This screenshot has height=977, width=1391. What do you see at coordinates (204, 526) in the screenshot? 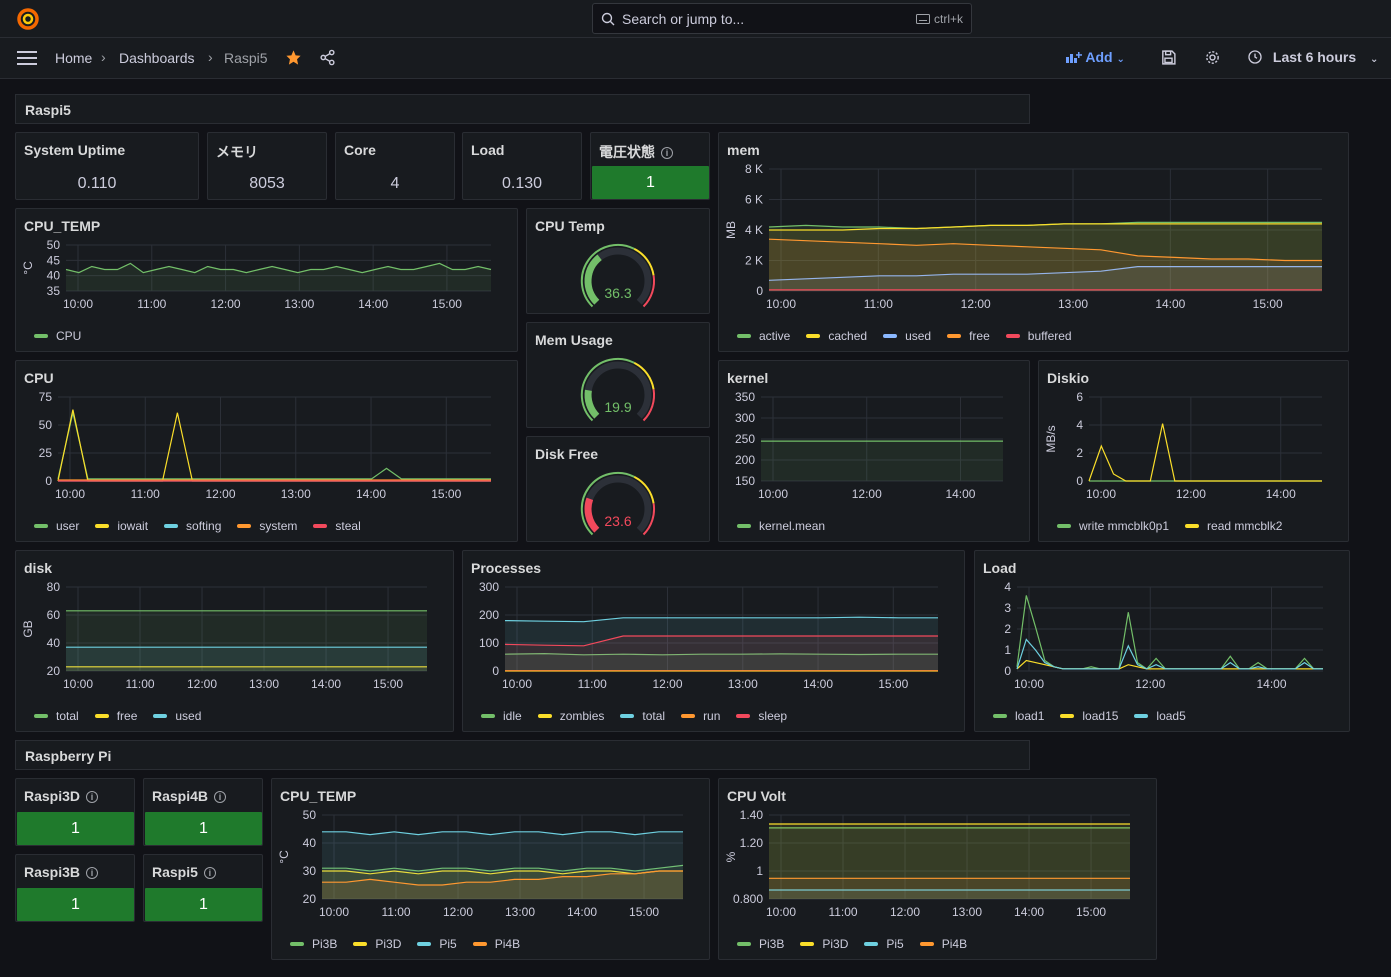
I see `legend-label: softing` at bounding box center [204, 526].